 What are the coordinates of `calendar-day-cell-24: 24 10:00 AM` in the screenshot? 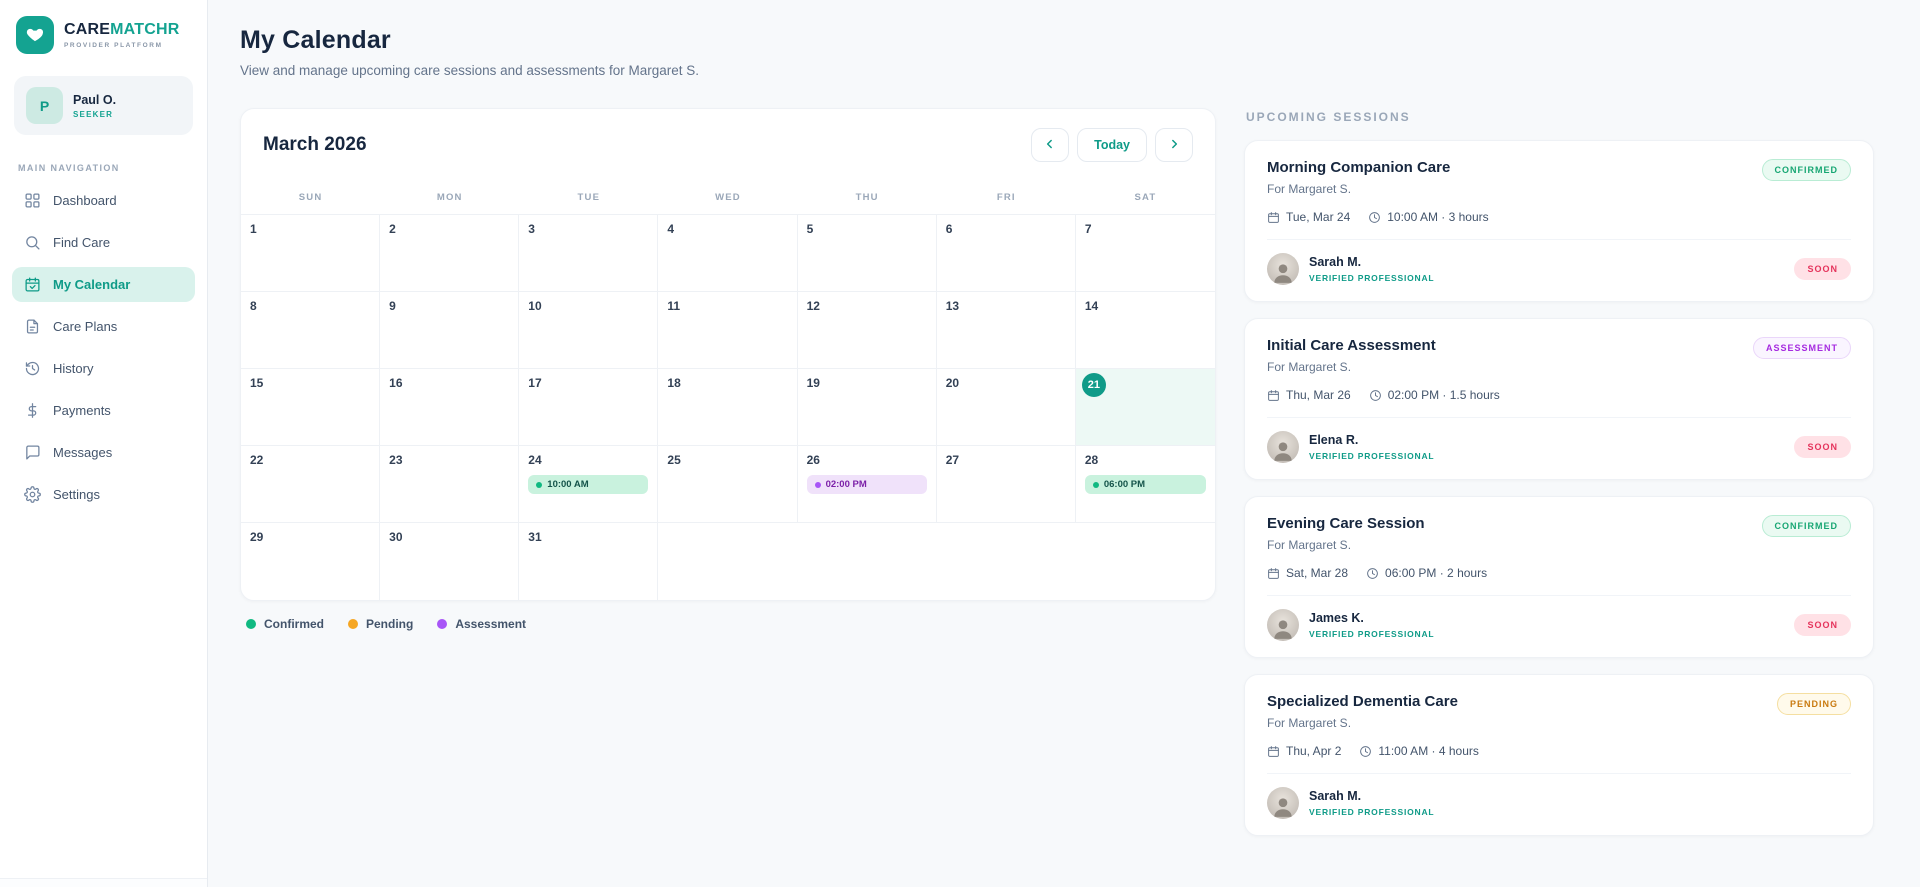 It's located at (589, 484).